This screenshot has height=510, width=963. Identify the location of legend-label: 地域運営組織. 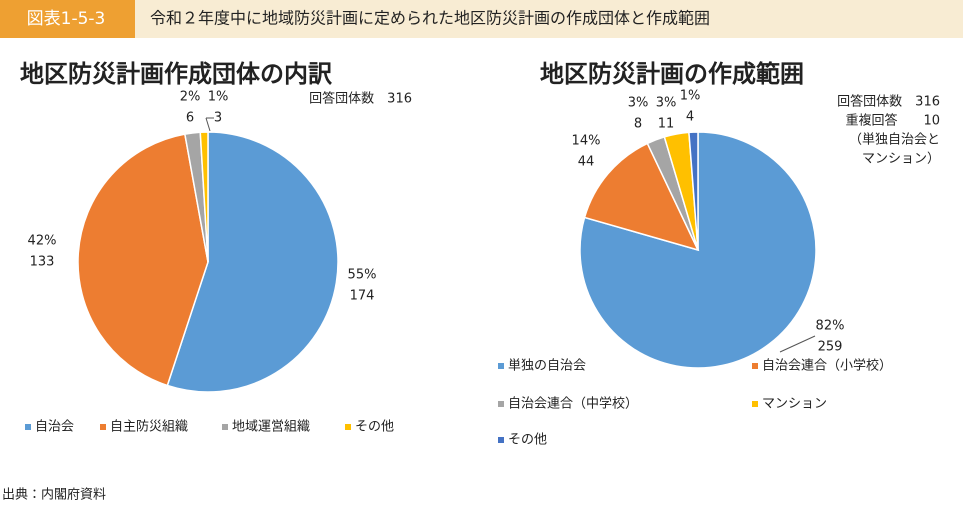
(271, 427).